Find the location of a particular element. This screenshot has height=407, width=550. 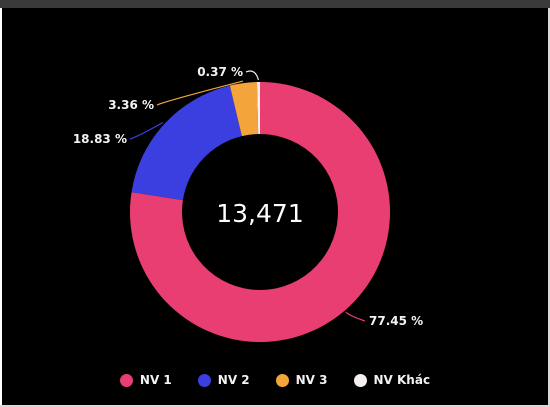

slice-label: 0.37 % is located at coordinates (220, 72).